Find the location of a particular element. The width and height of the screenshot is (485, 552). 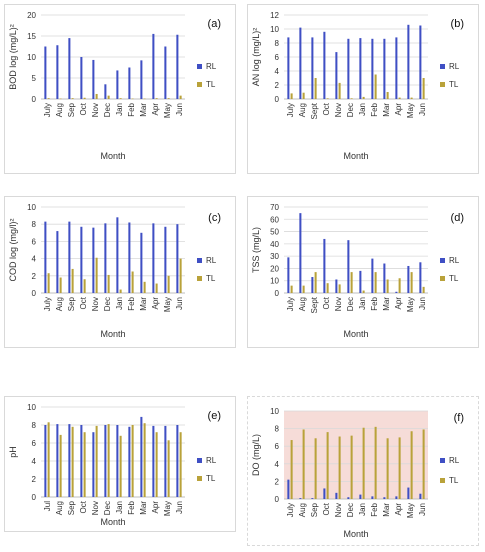

y-tick-label: 2 is located at coordinates (277, 85).